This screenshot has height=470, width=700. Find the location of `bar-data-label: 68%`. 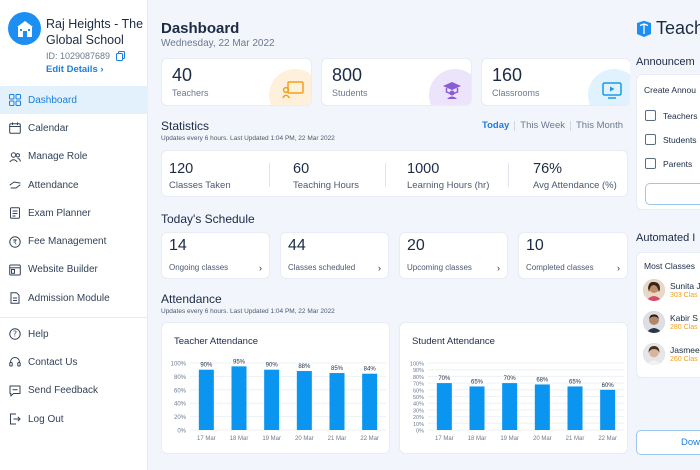

bar-data-label: 68% is located at coordinates (542, 380).